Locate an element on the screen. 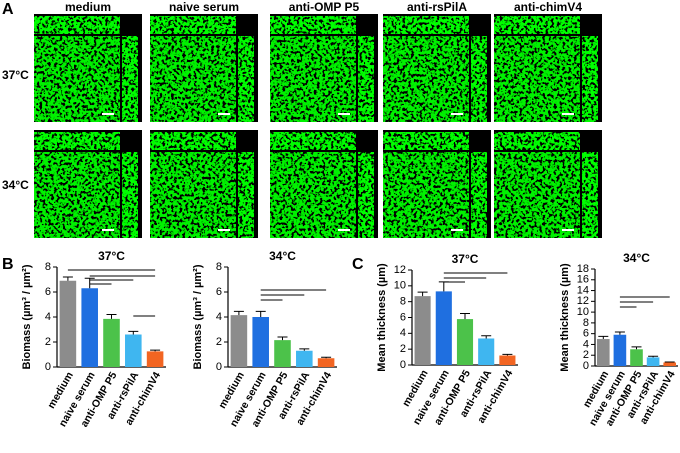 The image size is (680, 453). y-tick-label: 18 is located at coordinates (583, 269).